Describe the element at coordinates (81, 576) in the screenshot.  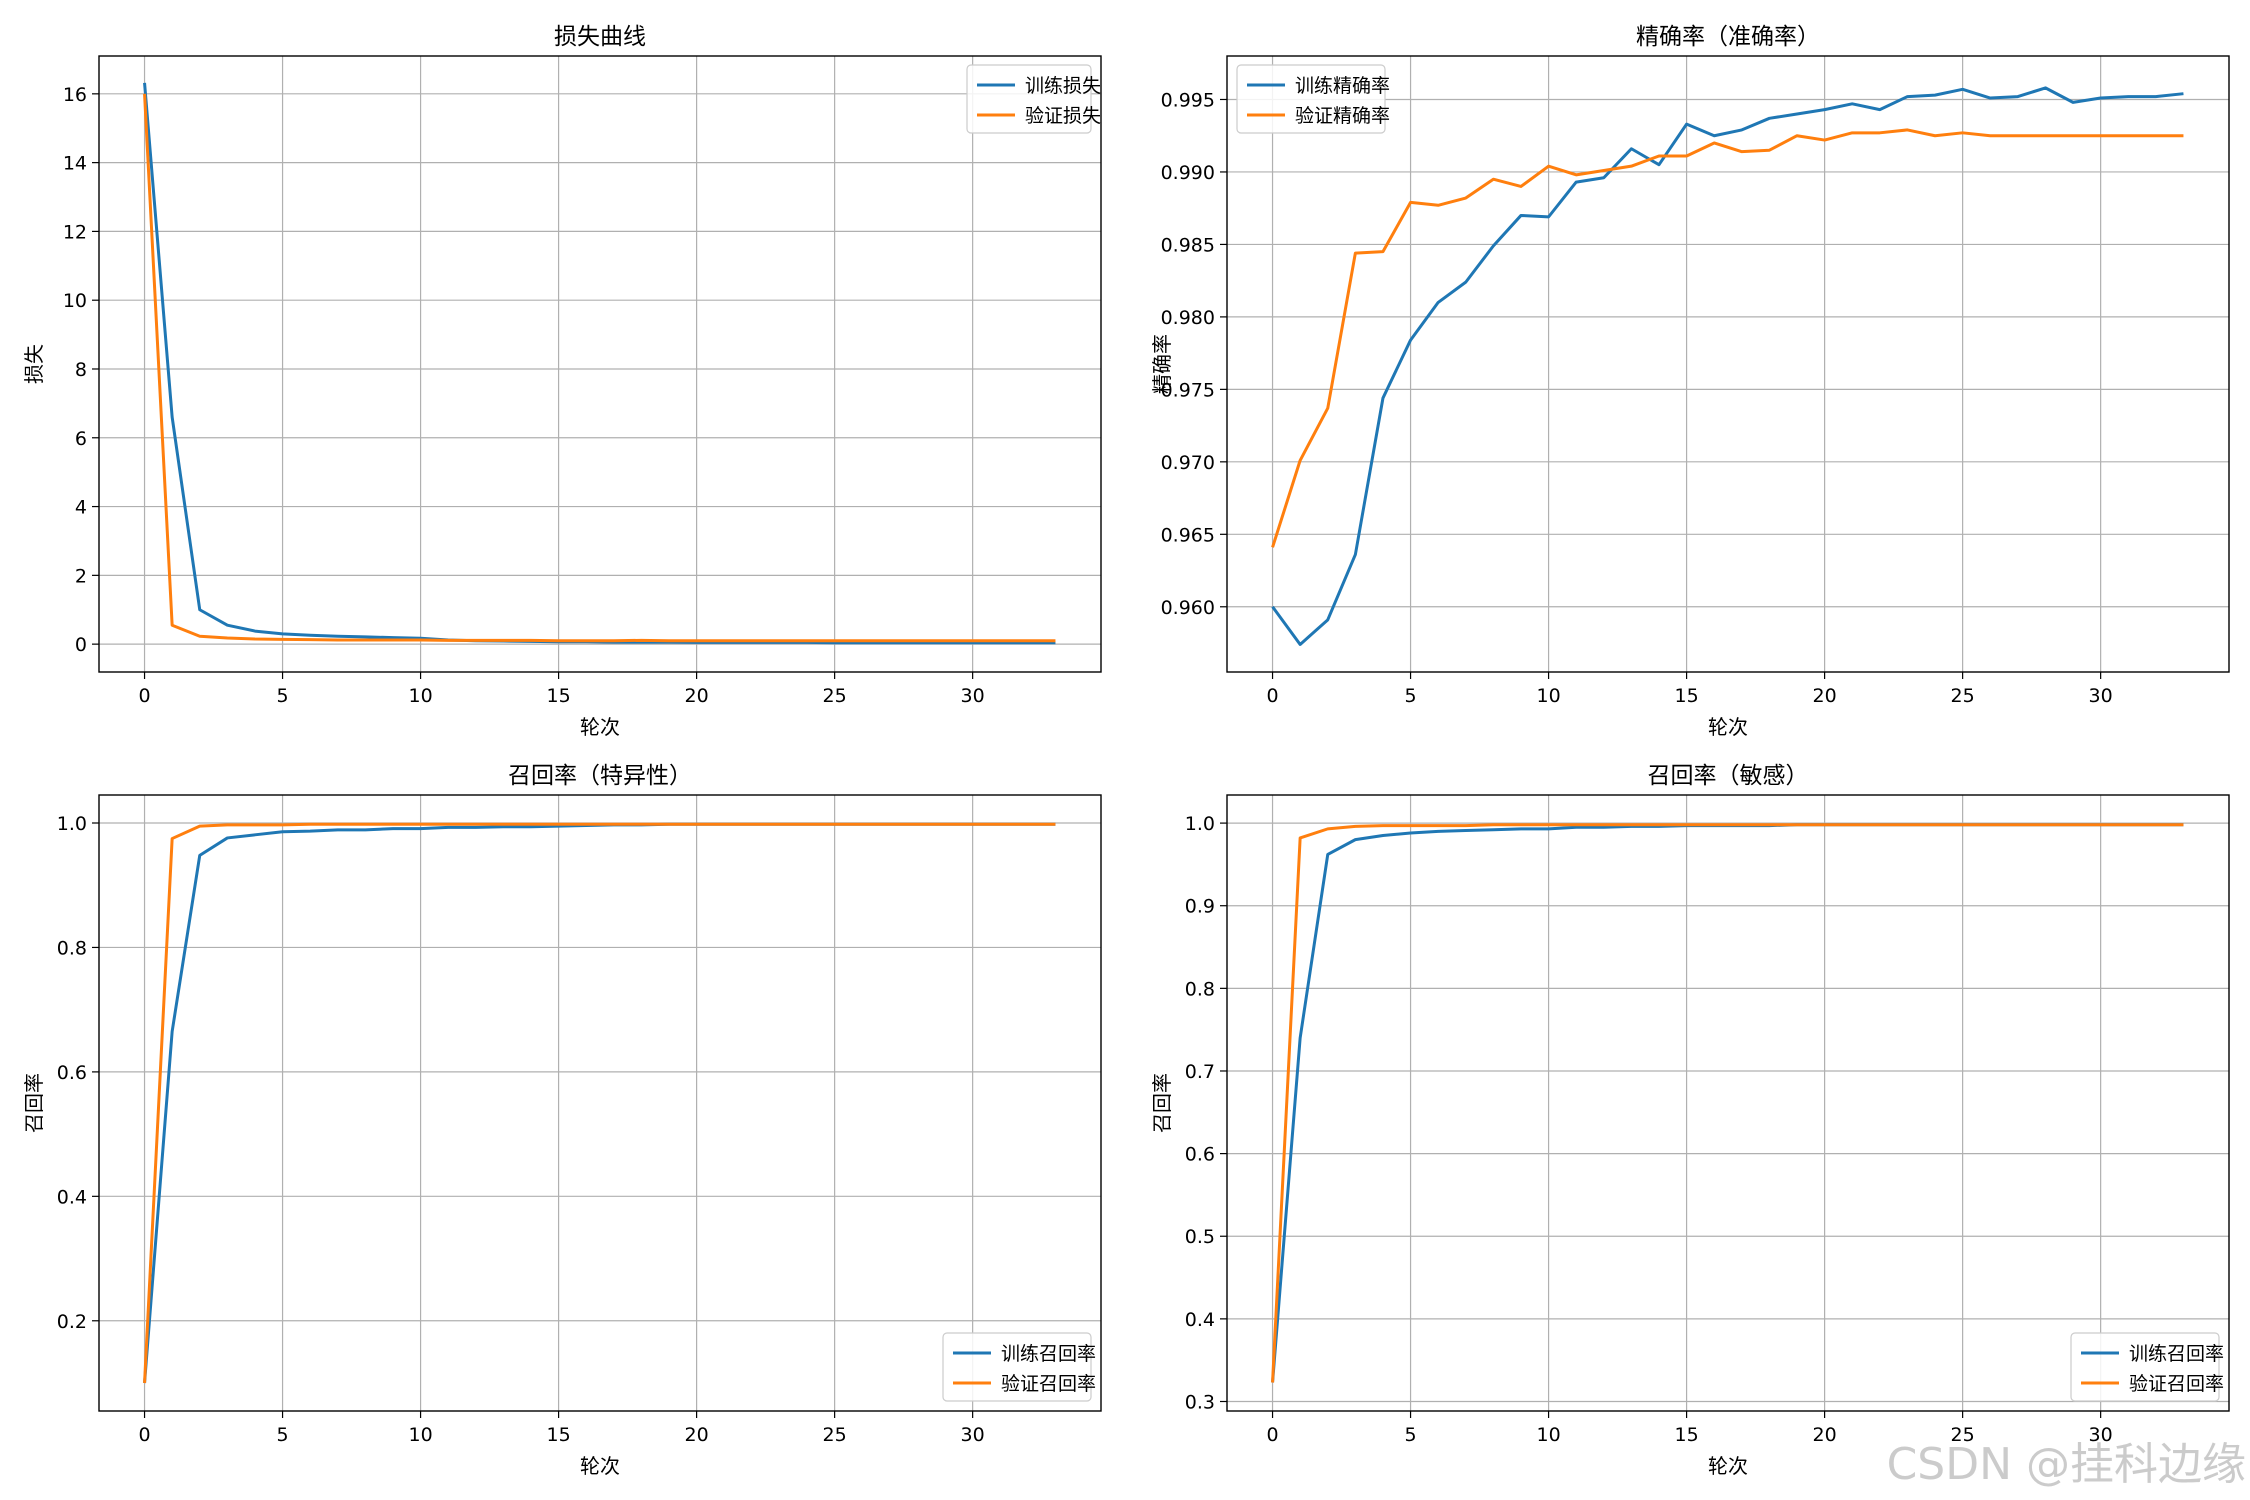
I see `y-tick-label: 2` at that location.